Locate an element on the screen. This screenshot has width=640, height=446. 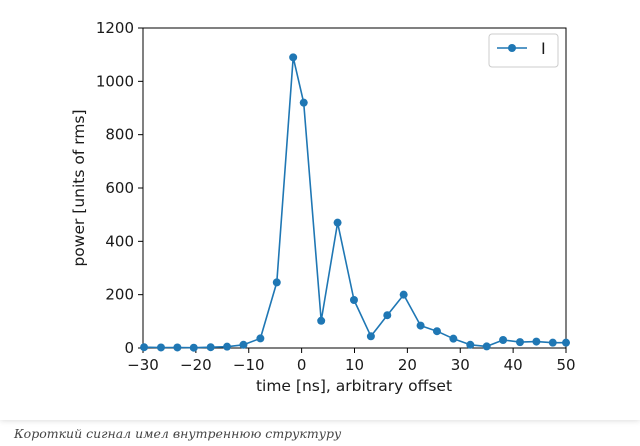
y-tick-label: 0 is located at coordinates (129, 348).